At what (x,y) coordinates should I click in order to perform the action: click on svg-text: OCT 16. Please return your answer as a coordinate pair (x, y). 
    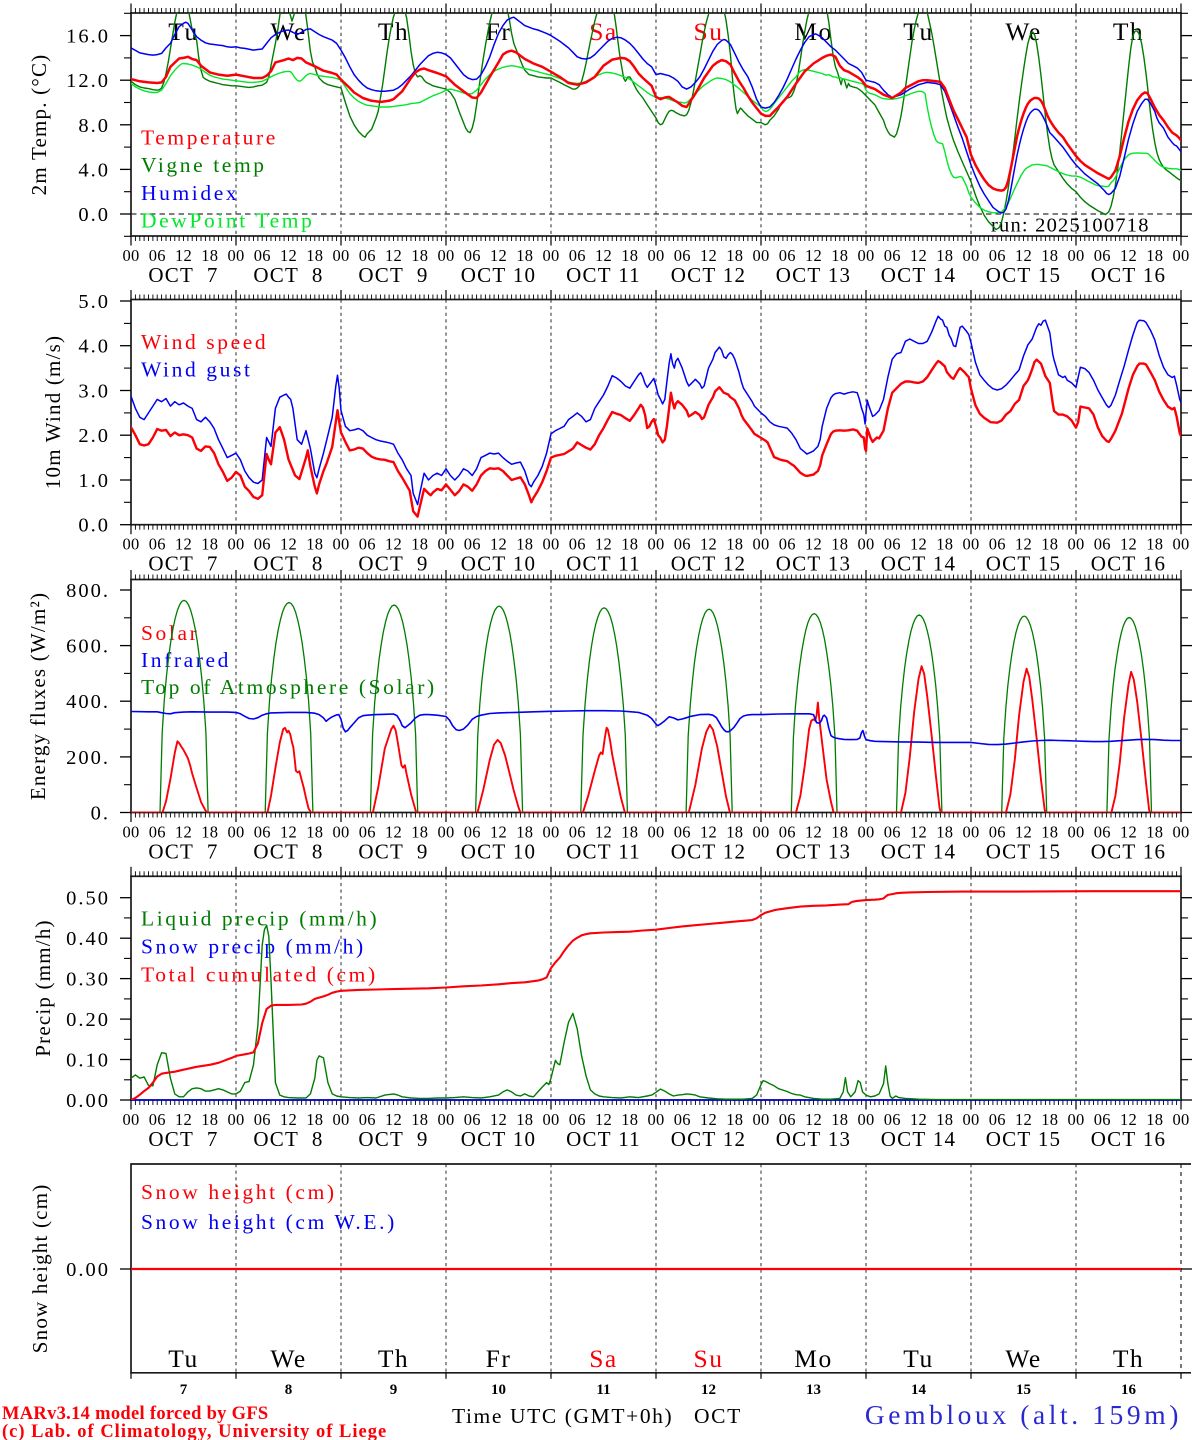
    Looking at the image, I should click on (1128, 564).